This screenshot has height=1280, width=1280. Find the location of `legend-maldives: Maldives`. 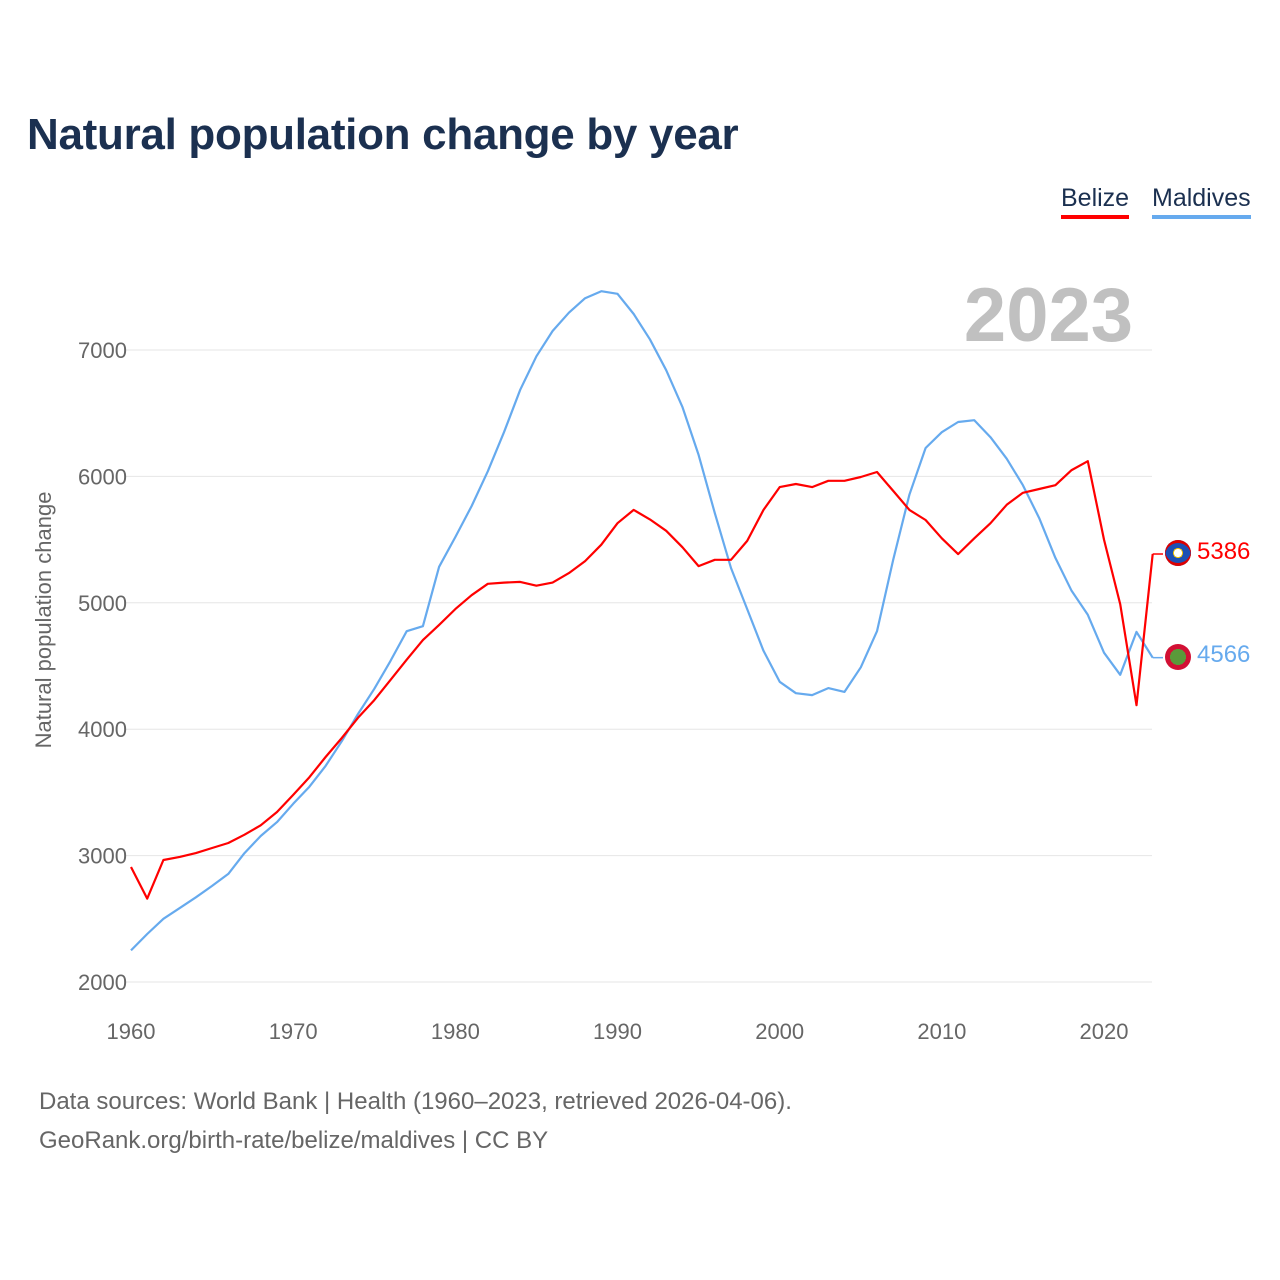

legend-maldives: Maldives is located at coordinates (1201, 201).